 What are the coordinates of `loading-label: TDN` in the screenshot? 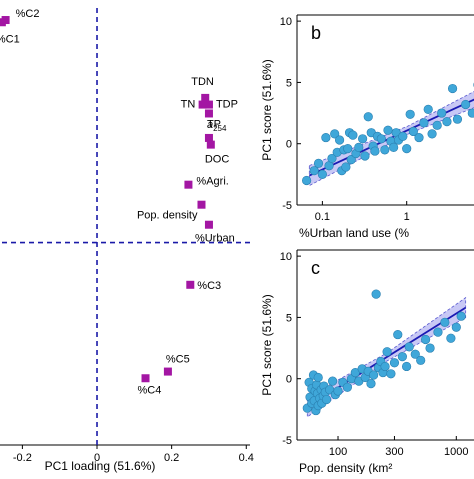 It's located at (202, 82).